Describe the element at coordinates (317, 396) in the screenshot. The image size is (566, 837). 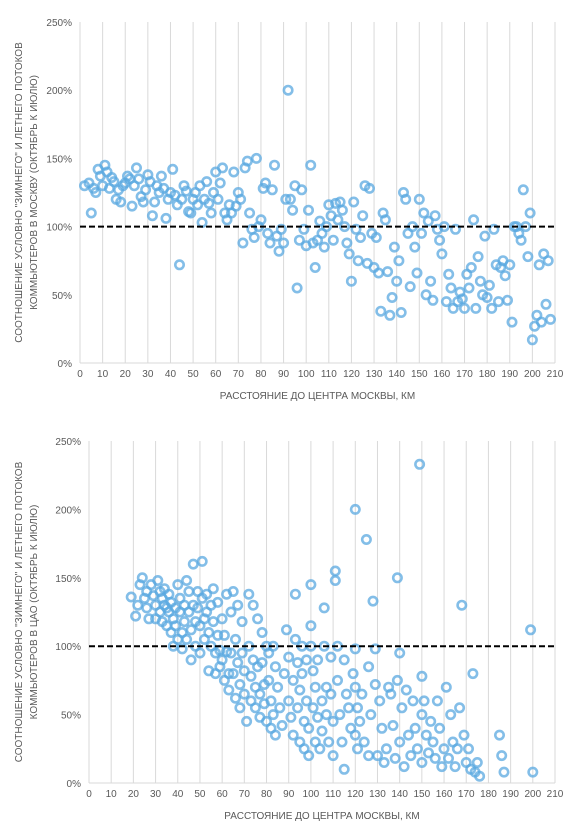
I see `x-axis-title: РАССТОЯНИЕ ДО ЦЕНТРА МОСКВЫ, КМ` at that location.